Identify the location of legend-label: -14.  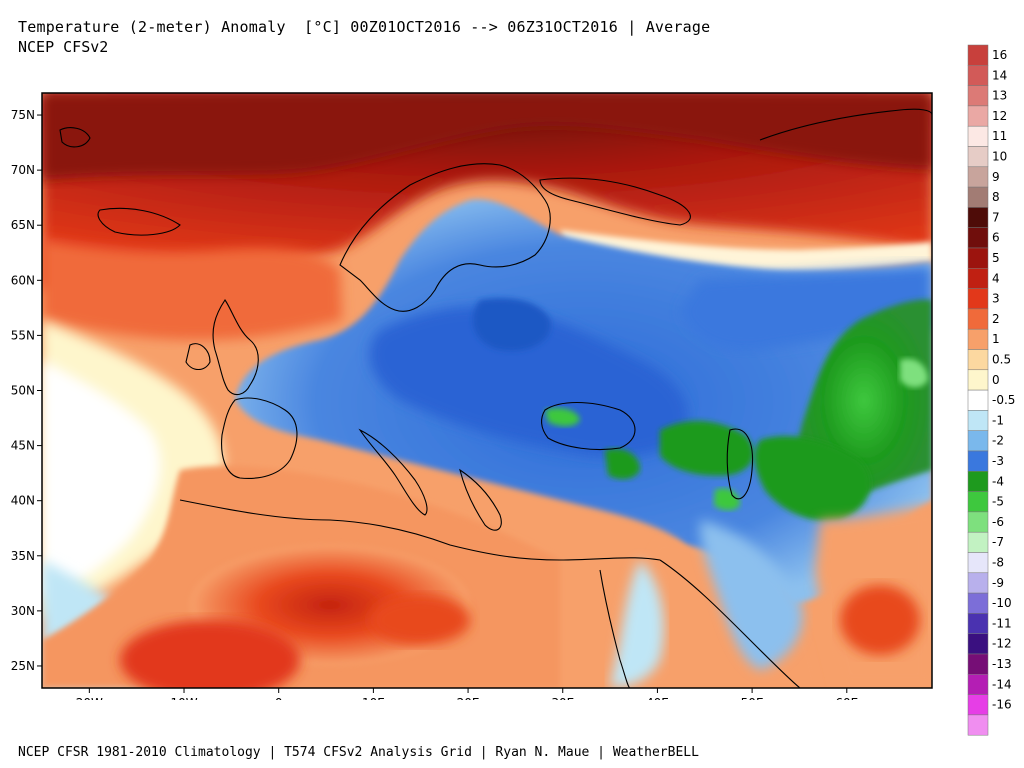
(1002, 684).